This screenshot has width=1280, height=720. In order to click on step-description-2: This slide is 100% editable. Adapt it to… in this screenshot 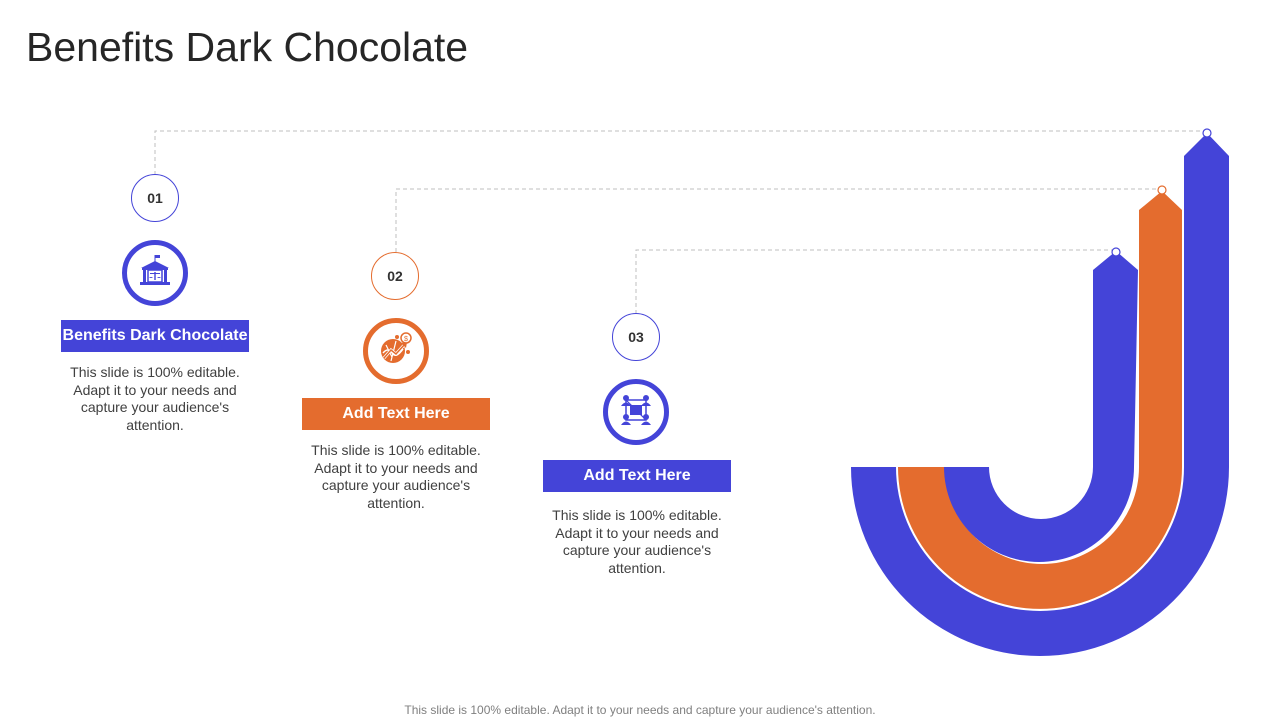, I will do `click(396, 476)`.